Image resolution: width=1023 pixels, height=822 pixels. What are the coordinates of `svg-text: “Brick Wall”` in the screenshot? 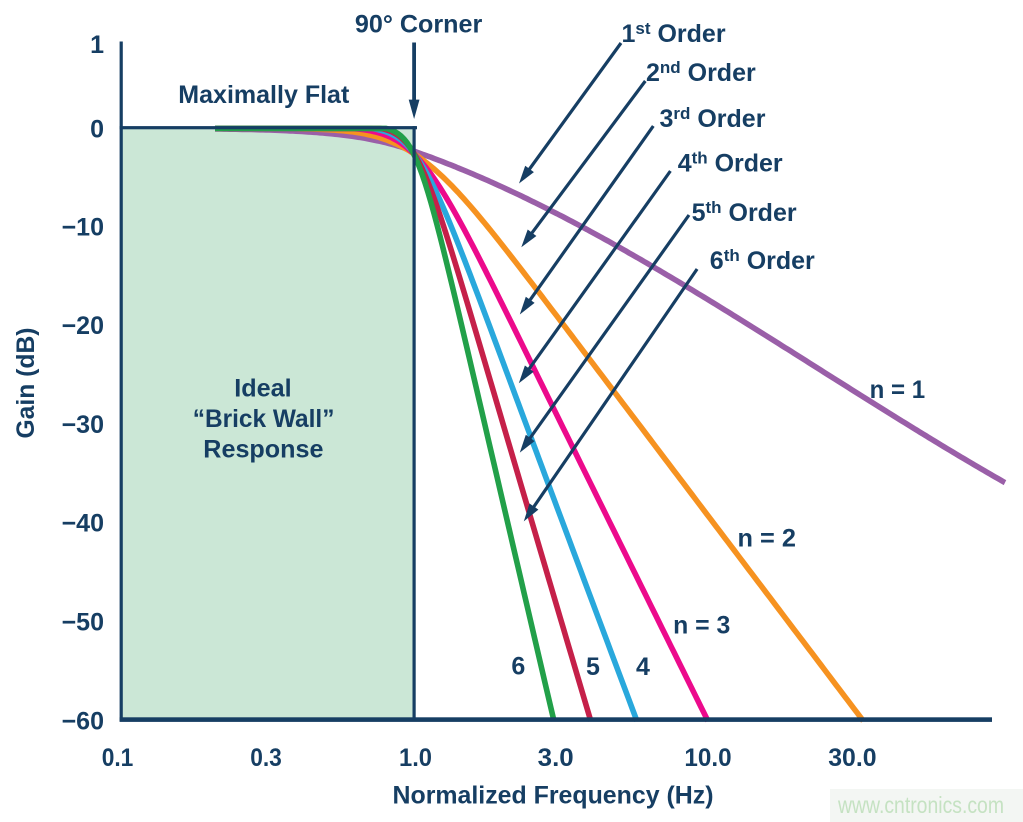 It's located at (264, 419).